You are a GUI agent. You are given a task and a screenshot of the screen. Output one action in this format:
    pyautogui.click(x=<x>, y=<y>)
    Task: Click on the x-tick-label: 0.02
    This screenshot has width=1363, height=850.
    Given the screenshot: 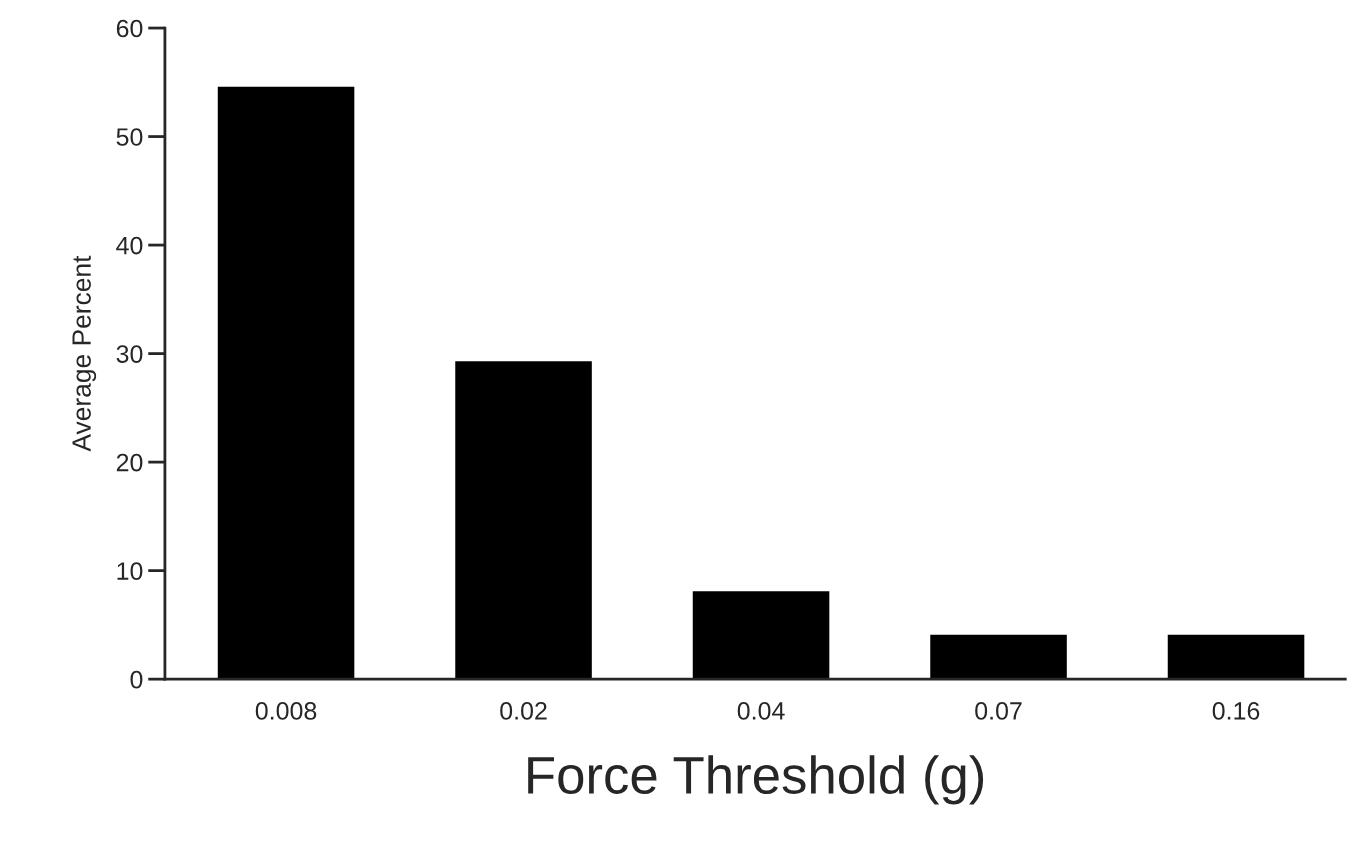 What is the action you would take?
    pyautogui.click(x=523, y=711)
    